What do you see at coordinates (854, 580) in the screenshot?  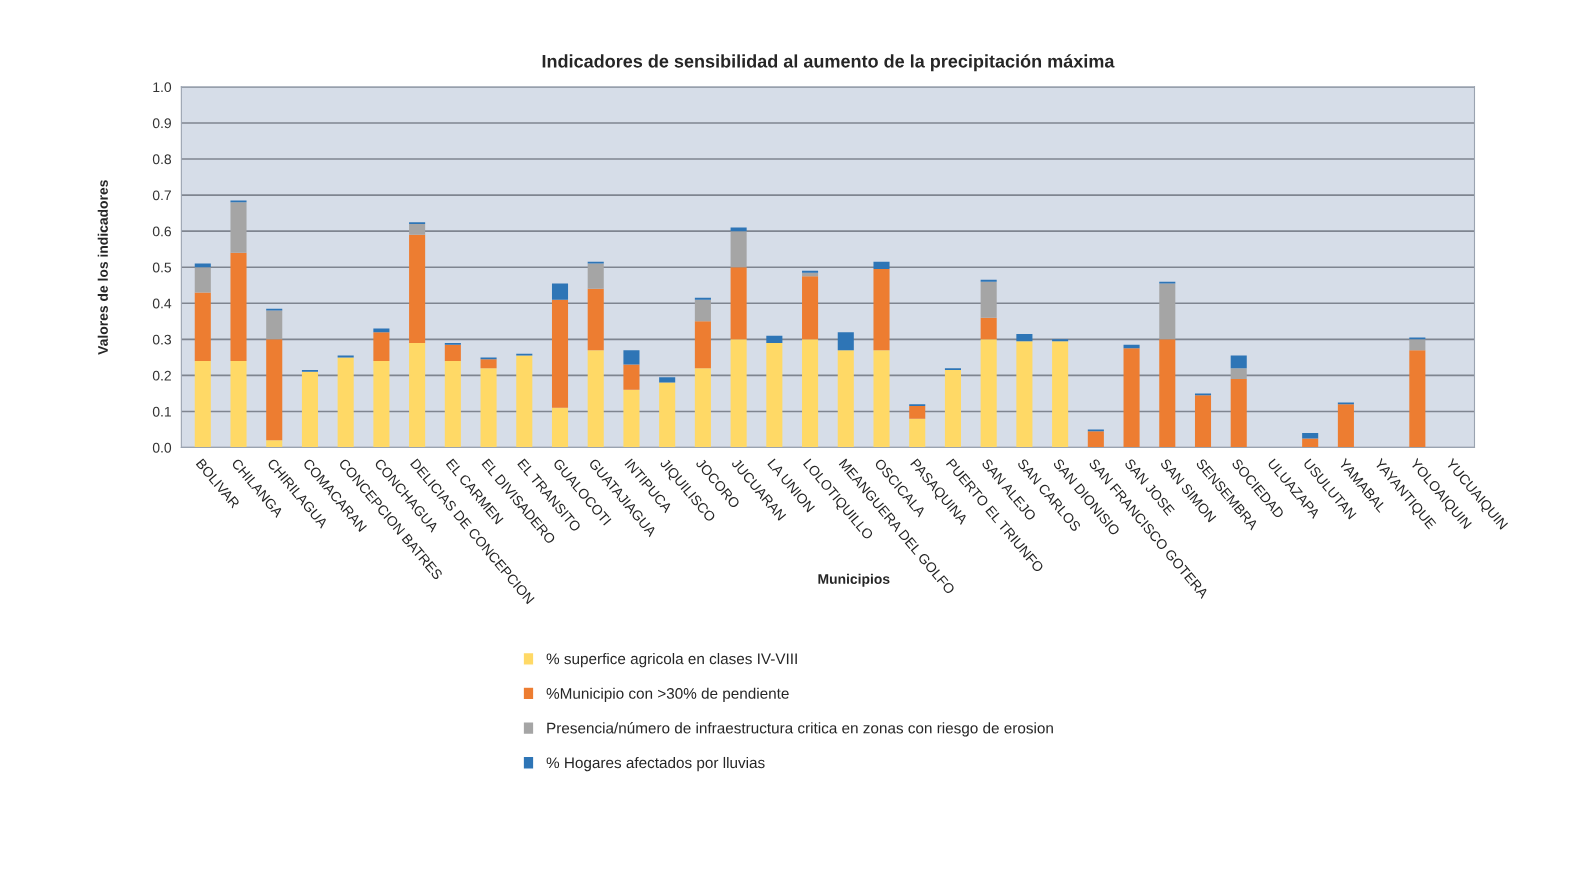 I see `x-axis-title: Municipios` at bounding box center [854, 580].